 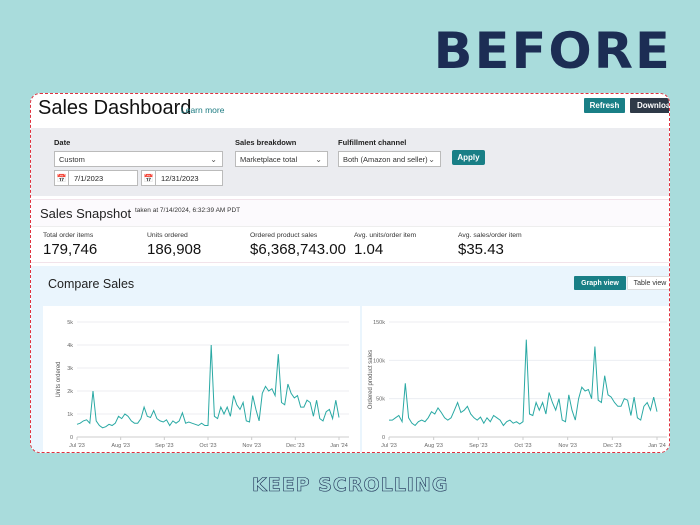 What do you see at coordinates (604, 105) in the screenshot?
I see `refresh-button: Refresh` at bounding box center [604, 105].